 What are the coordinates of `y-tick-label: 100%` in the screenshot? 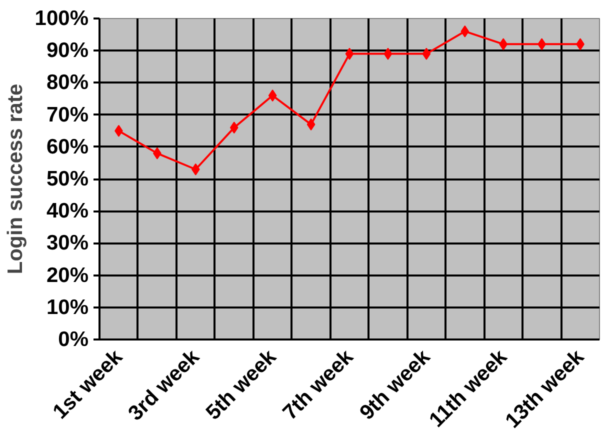 It's located at (61, 18).